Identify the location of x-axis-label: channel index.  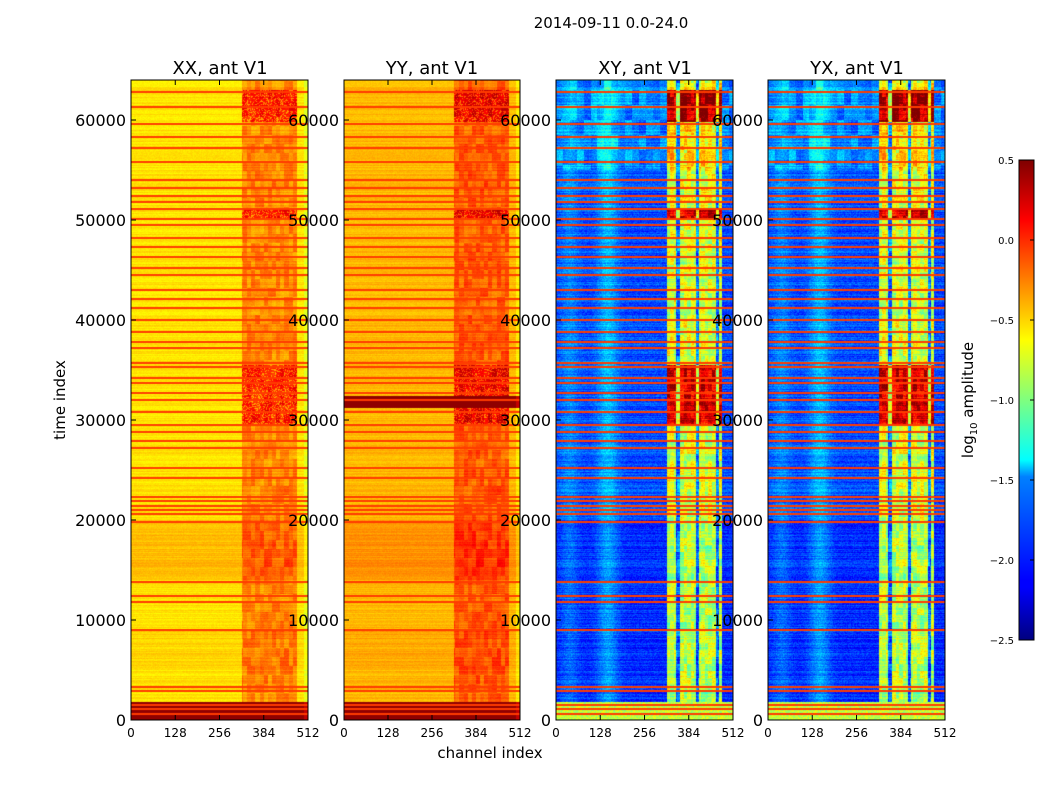
(489, 753).